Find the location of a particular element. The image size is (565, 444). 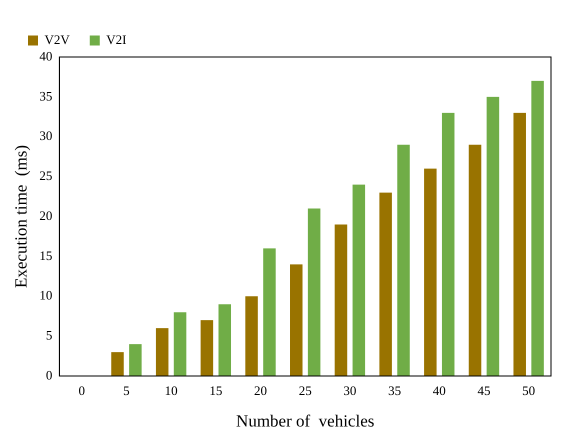

y-tick-label: 25 is located at coordinates (45, 176).